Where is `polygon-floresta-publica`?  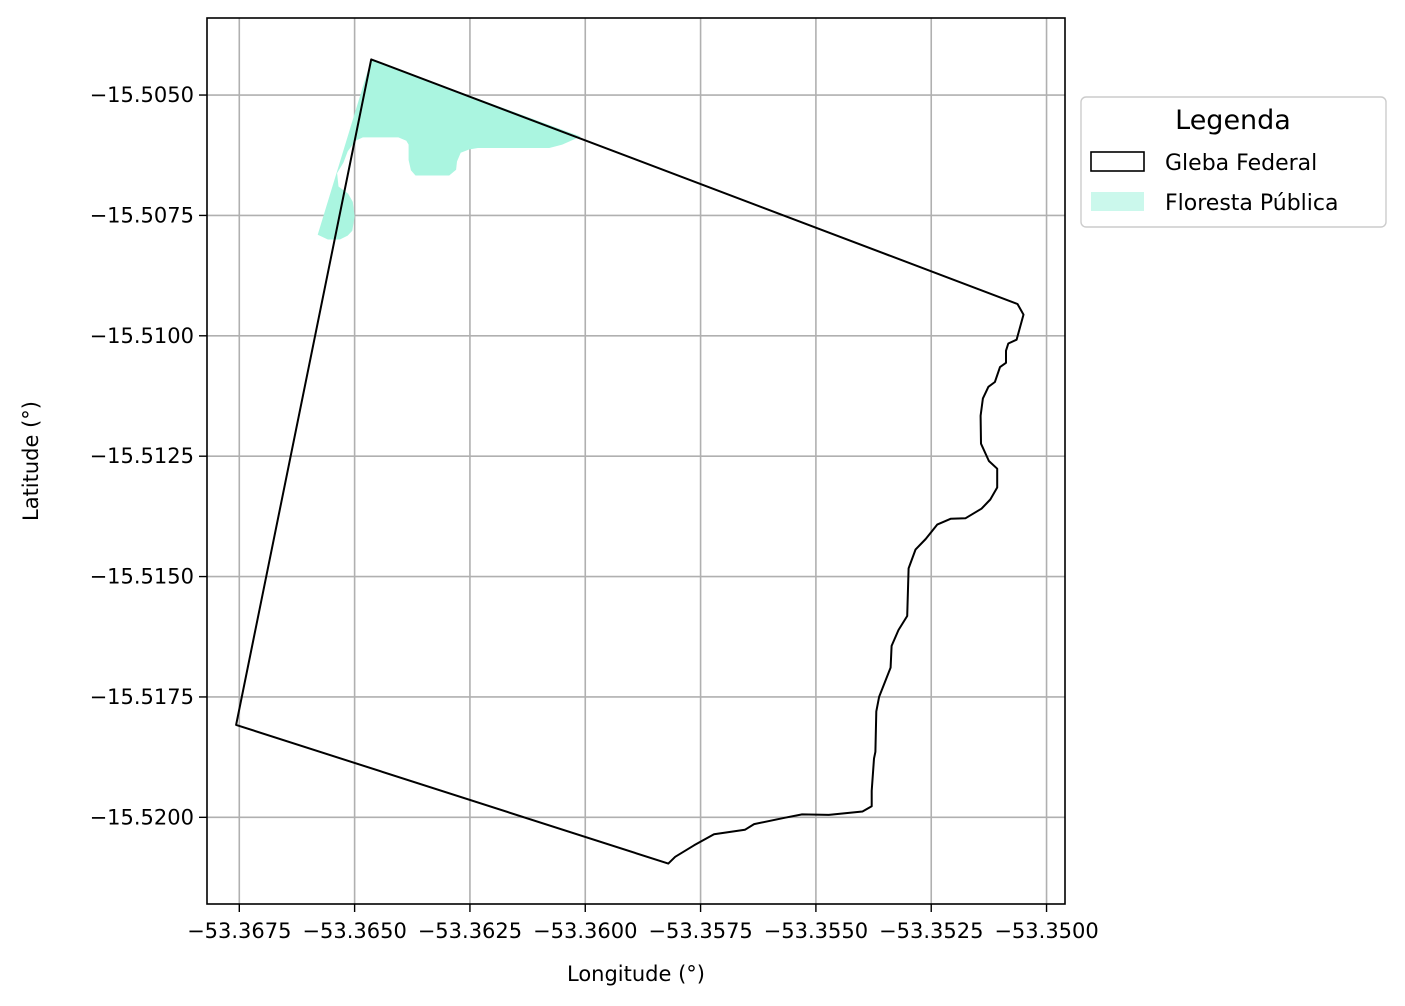 polygon-floresta-publica is located at coordinates (449, 149).